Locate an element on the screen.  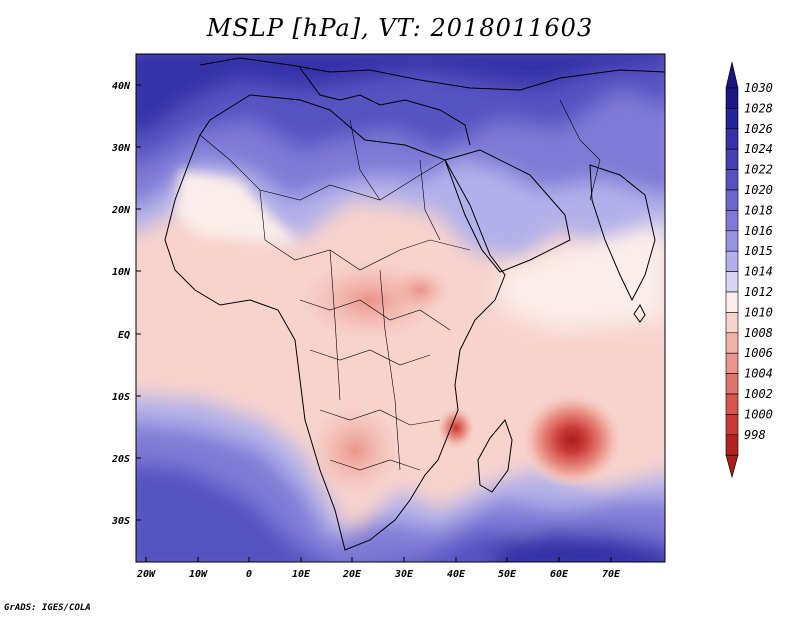
colorbar-label: 1028 is located at coordinates (758, 108).